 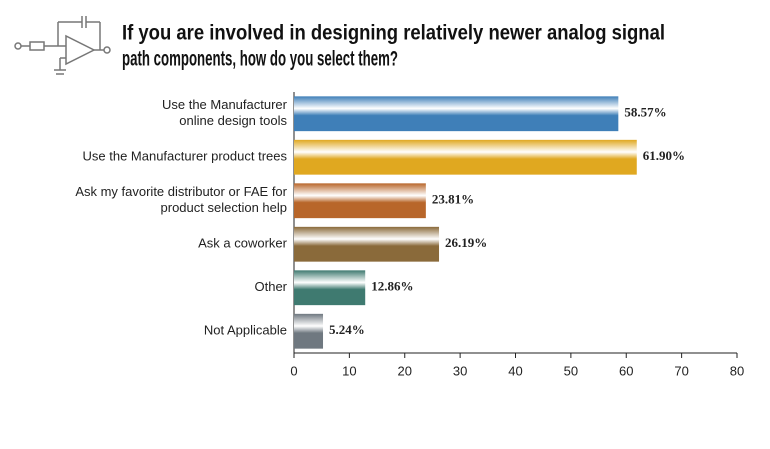 I want to click on value-label: 12.86%, so click(x=392, y=286).